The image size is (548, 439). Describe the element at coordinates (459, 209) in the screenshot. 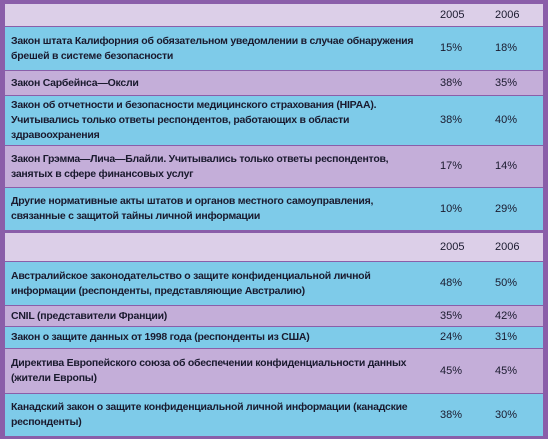

I see `percent: 10%` at that location.